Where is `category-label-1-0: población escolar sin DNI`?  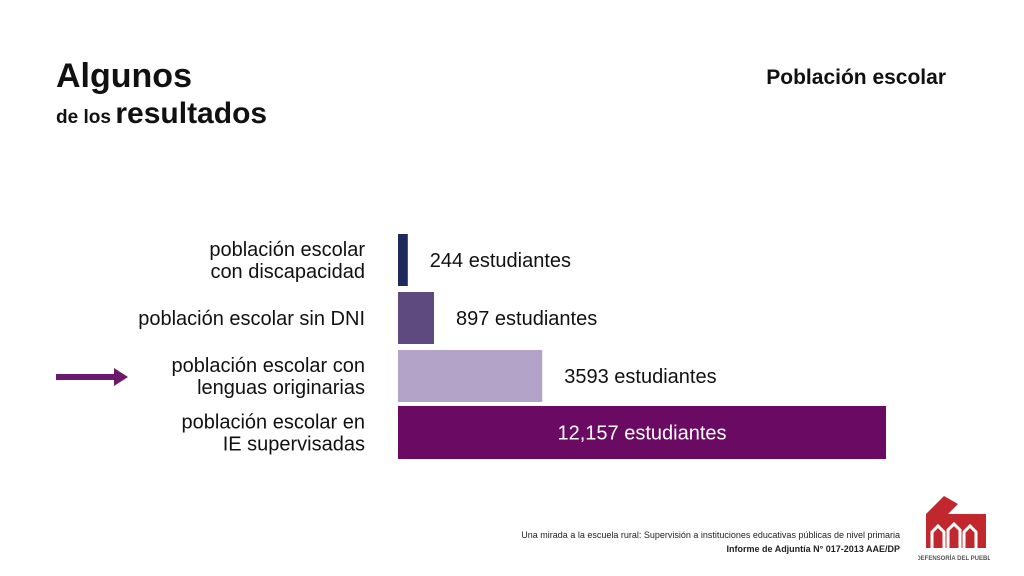
category-label-1-0: población escolar sin DNI is located at coordinates (251, 319).